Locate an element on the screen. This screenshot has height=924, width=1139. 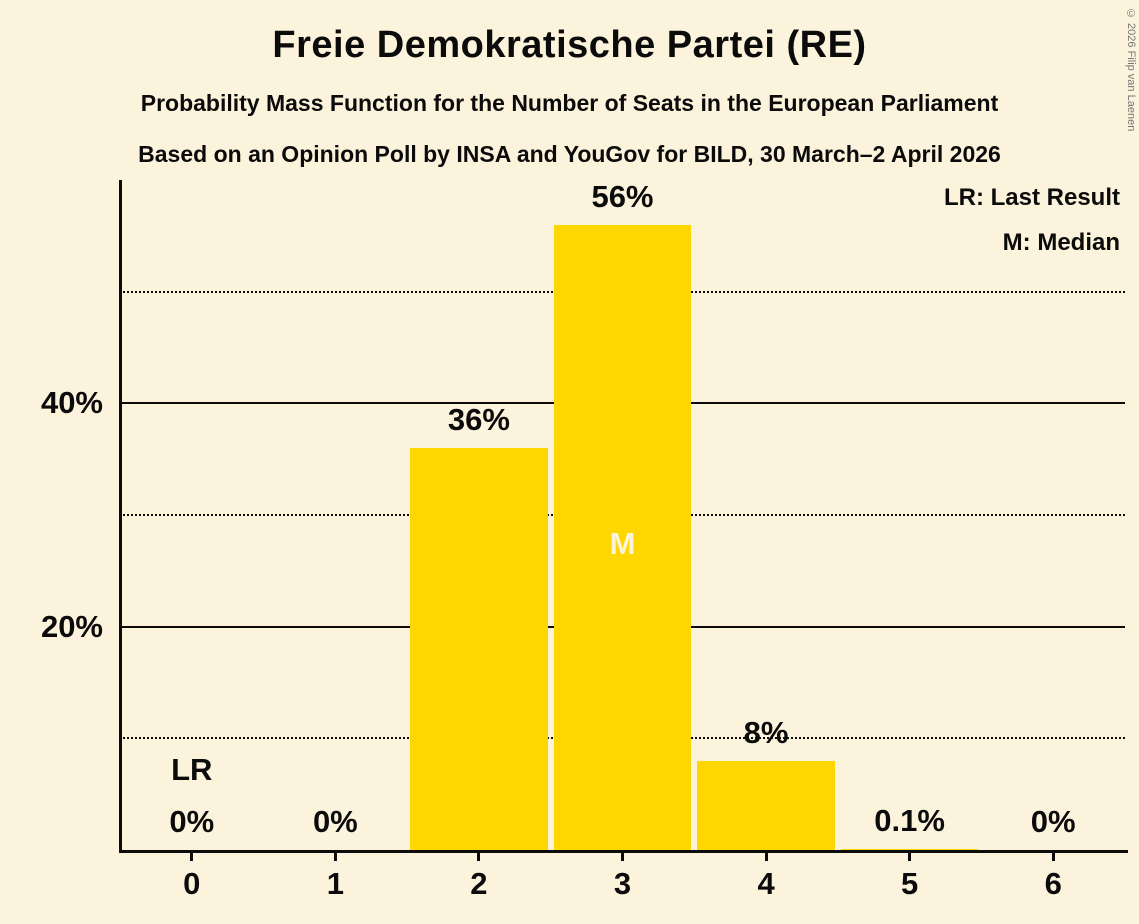
legend-median: M: Median is located at coordinates (1061, 242).